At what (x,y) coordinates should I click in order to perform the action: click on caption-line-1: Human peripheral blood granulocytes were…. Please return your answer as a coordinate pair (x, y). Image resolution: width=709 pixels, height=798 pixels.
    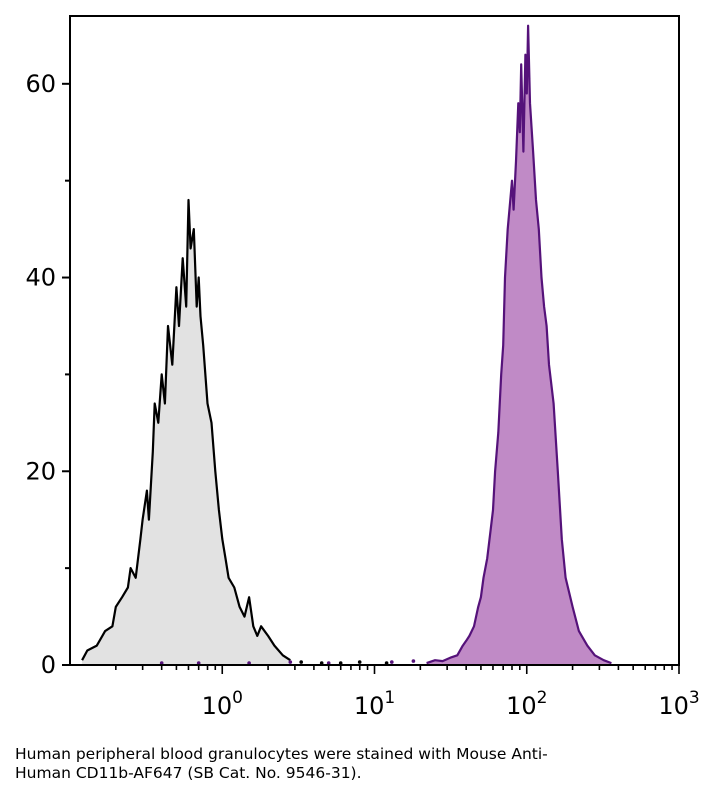
    Looking at the image, I should click on (281, 754).